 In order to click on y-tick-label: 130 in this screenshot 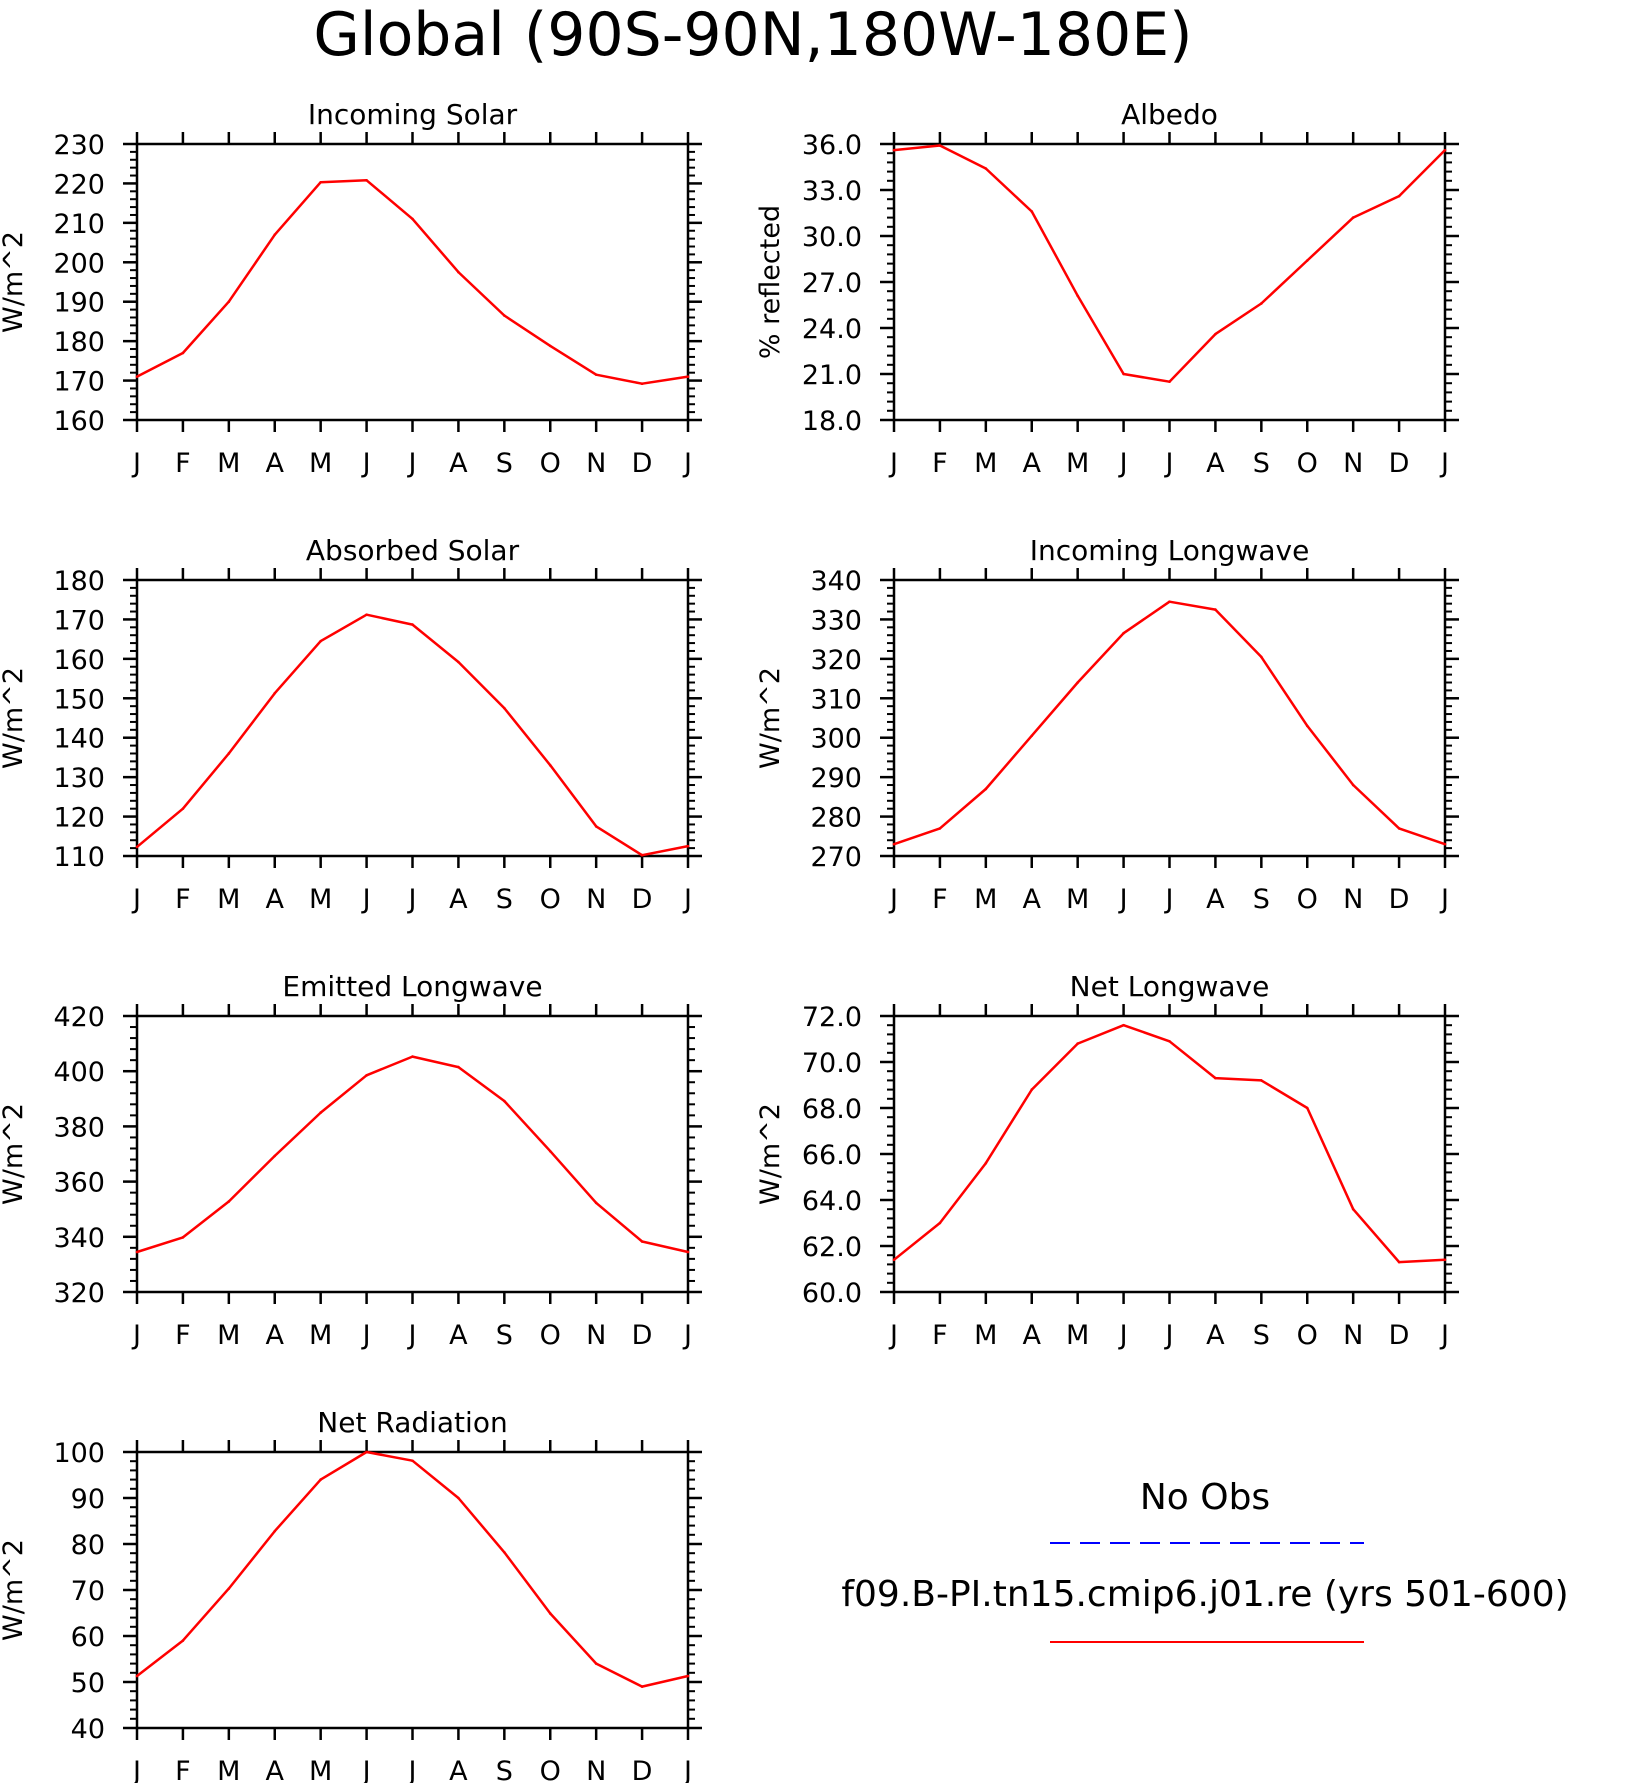, I will do `click(79, 778)`.